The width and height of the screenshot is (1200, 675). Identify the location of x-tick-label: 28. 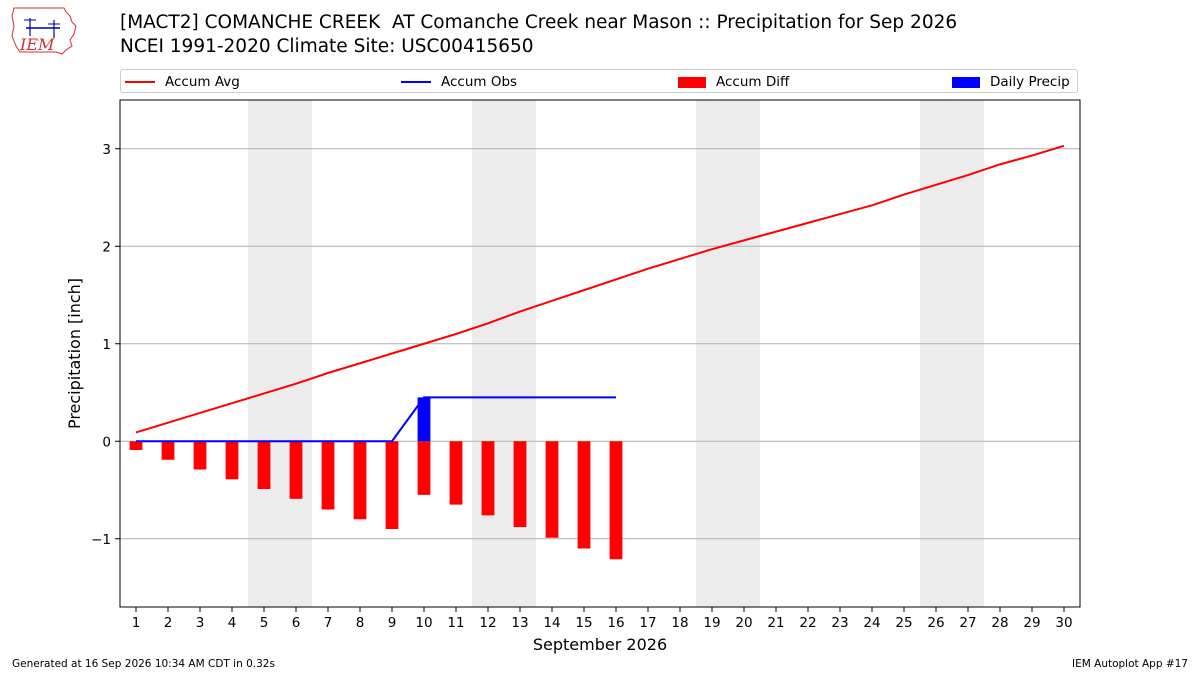
(999, 623).